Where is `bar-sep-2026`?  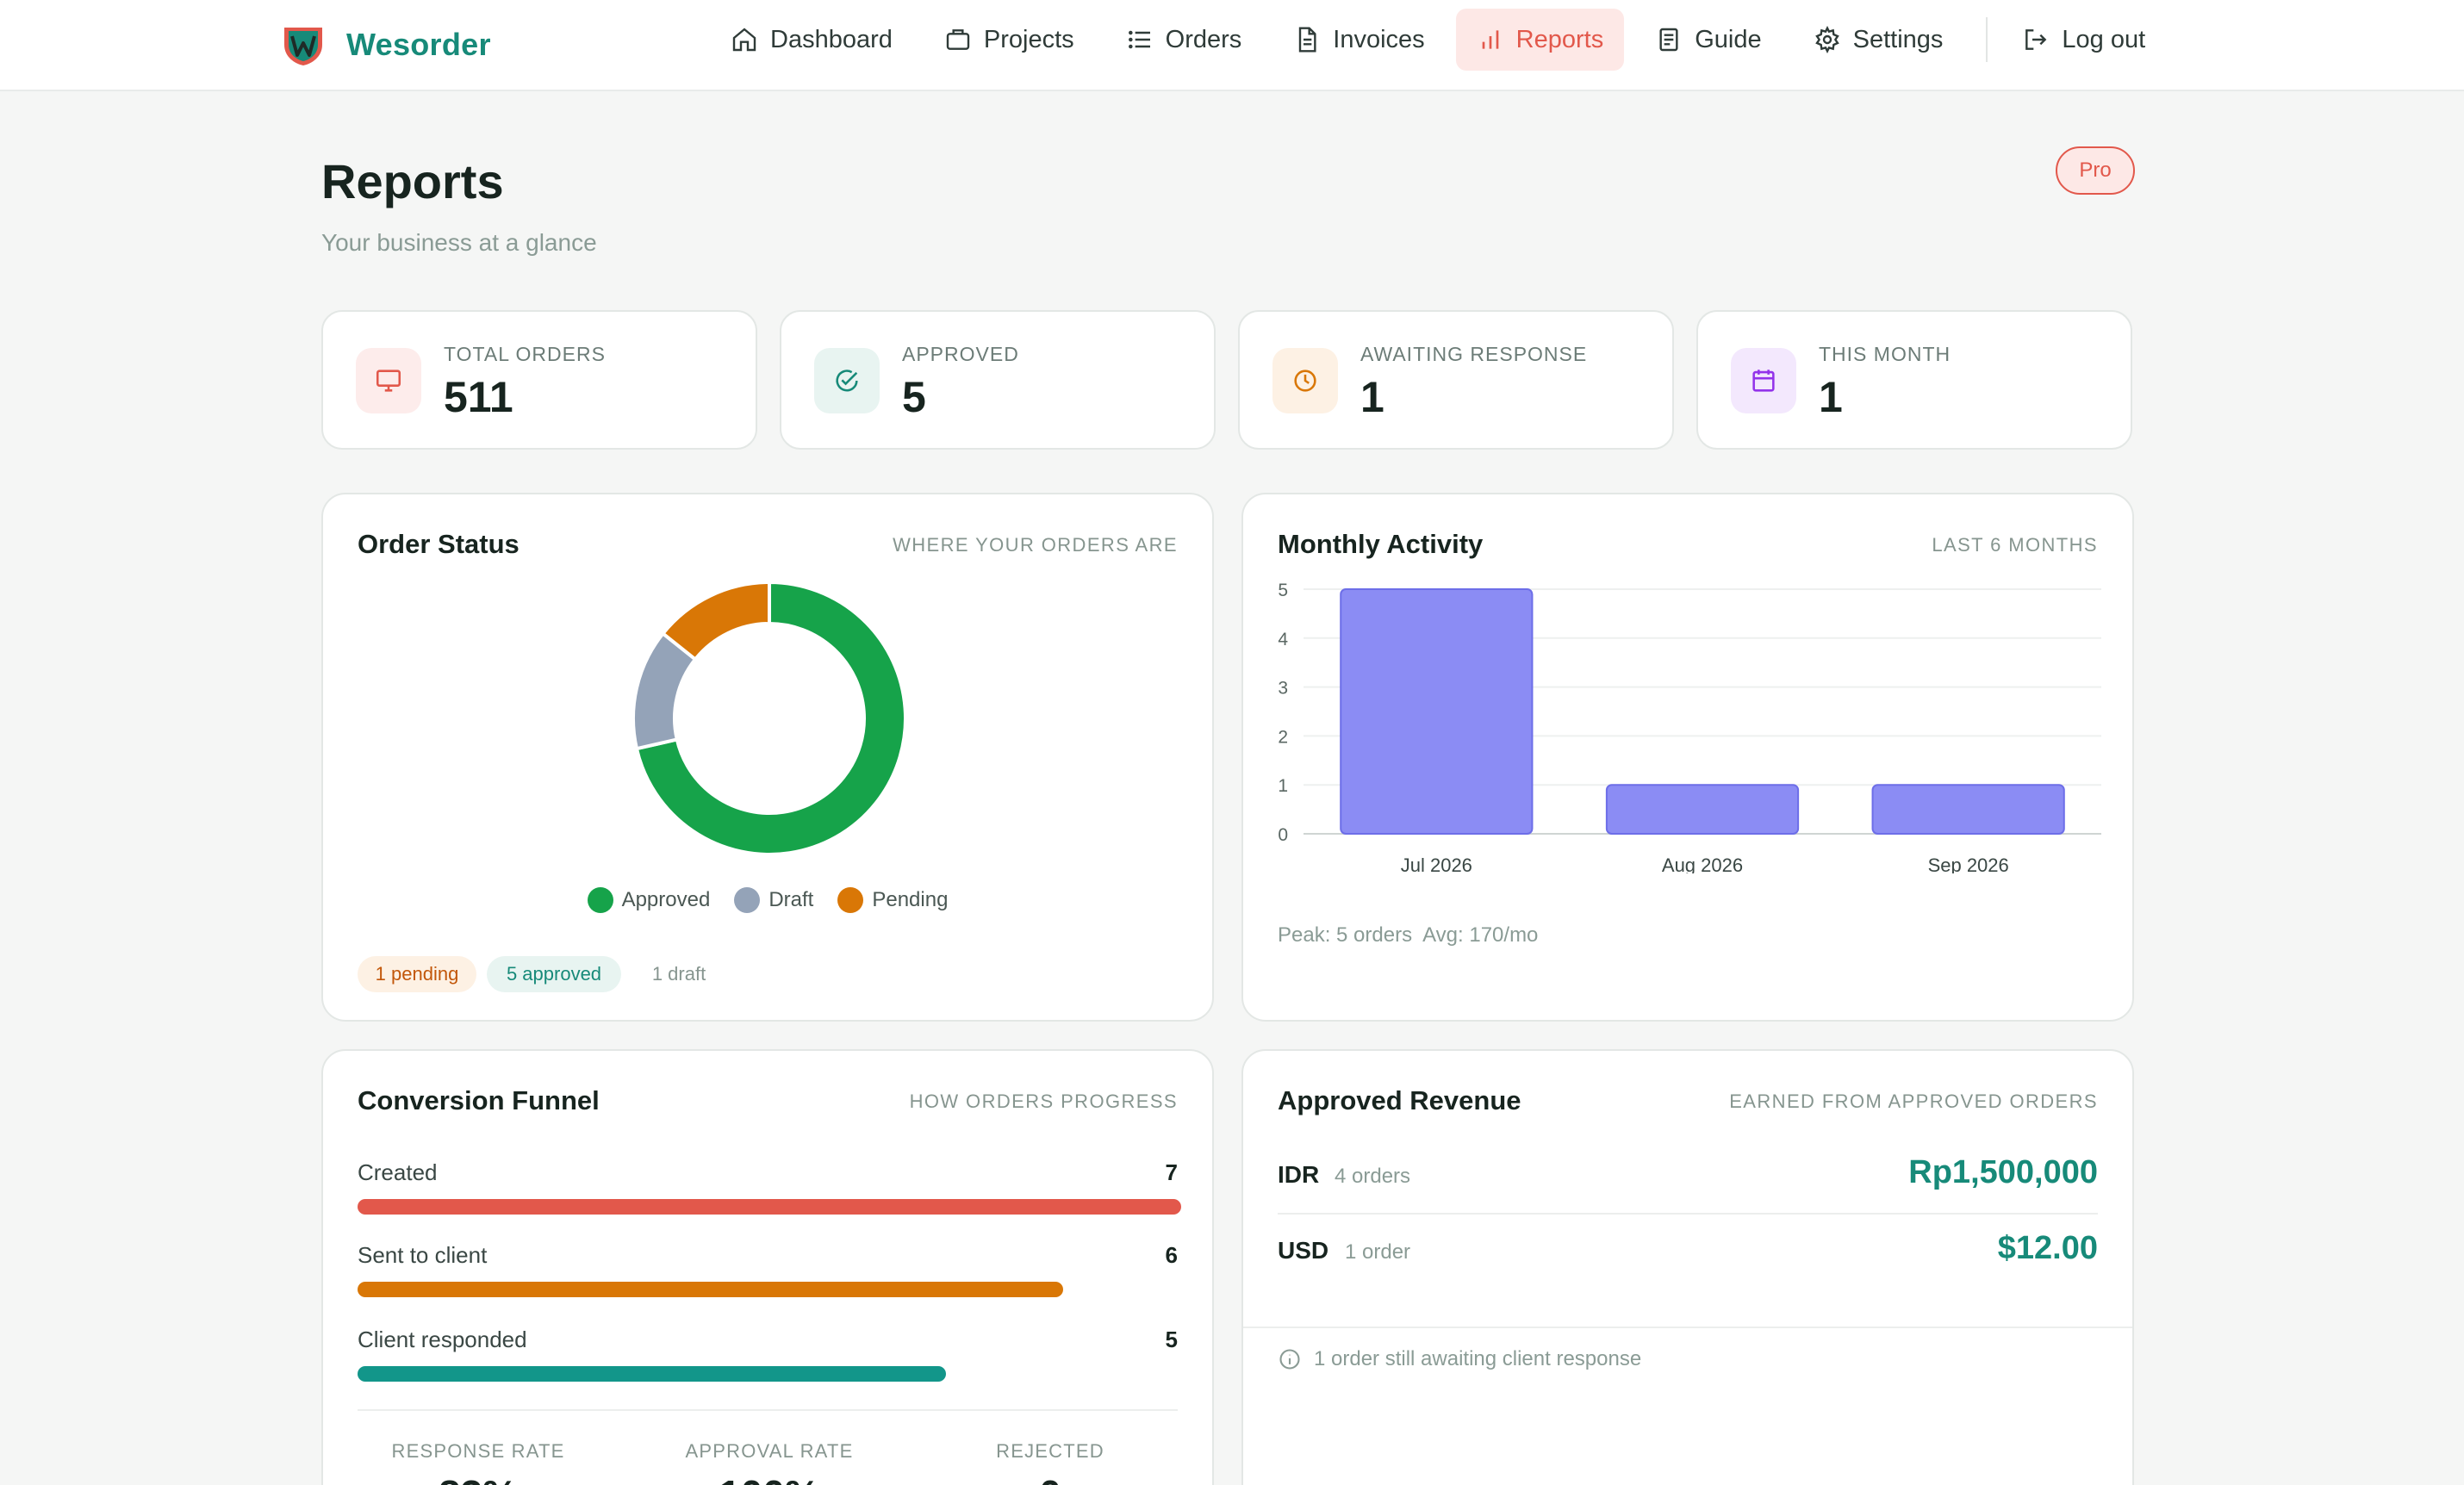
bar-sep-2026 is located at coordinates (1968, 809).